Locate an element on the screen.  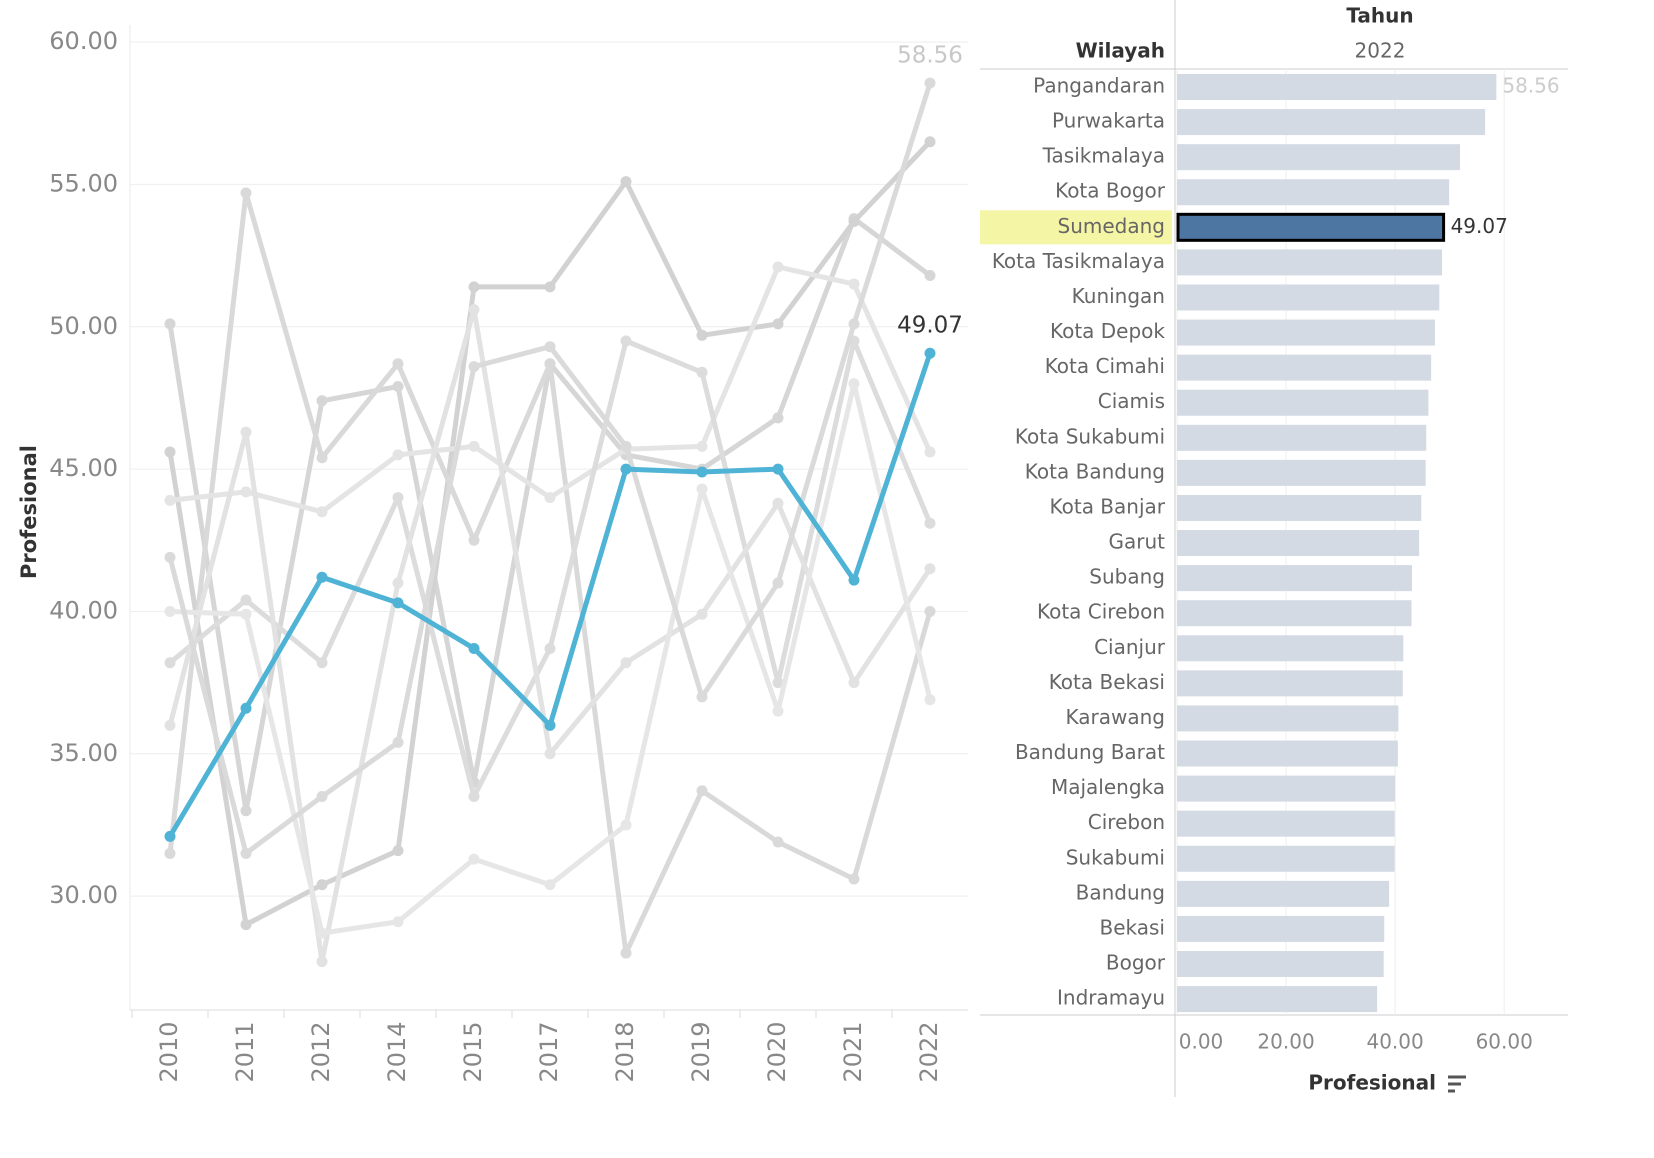
row-label: Ciamis is located at coordinates (1131, 401).